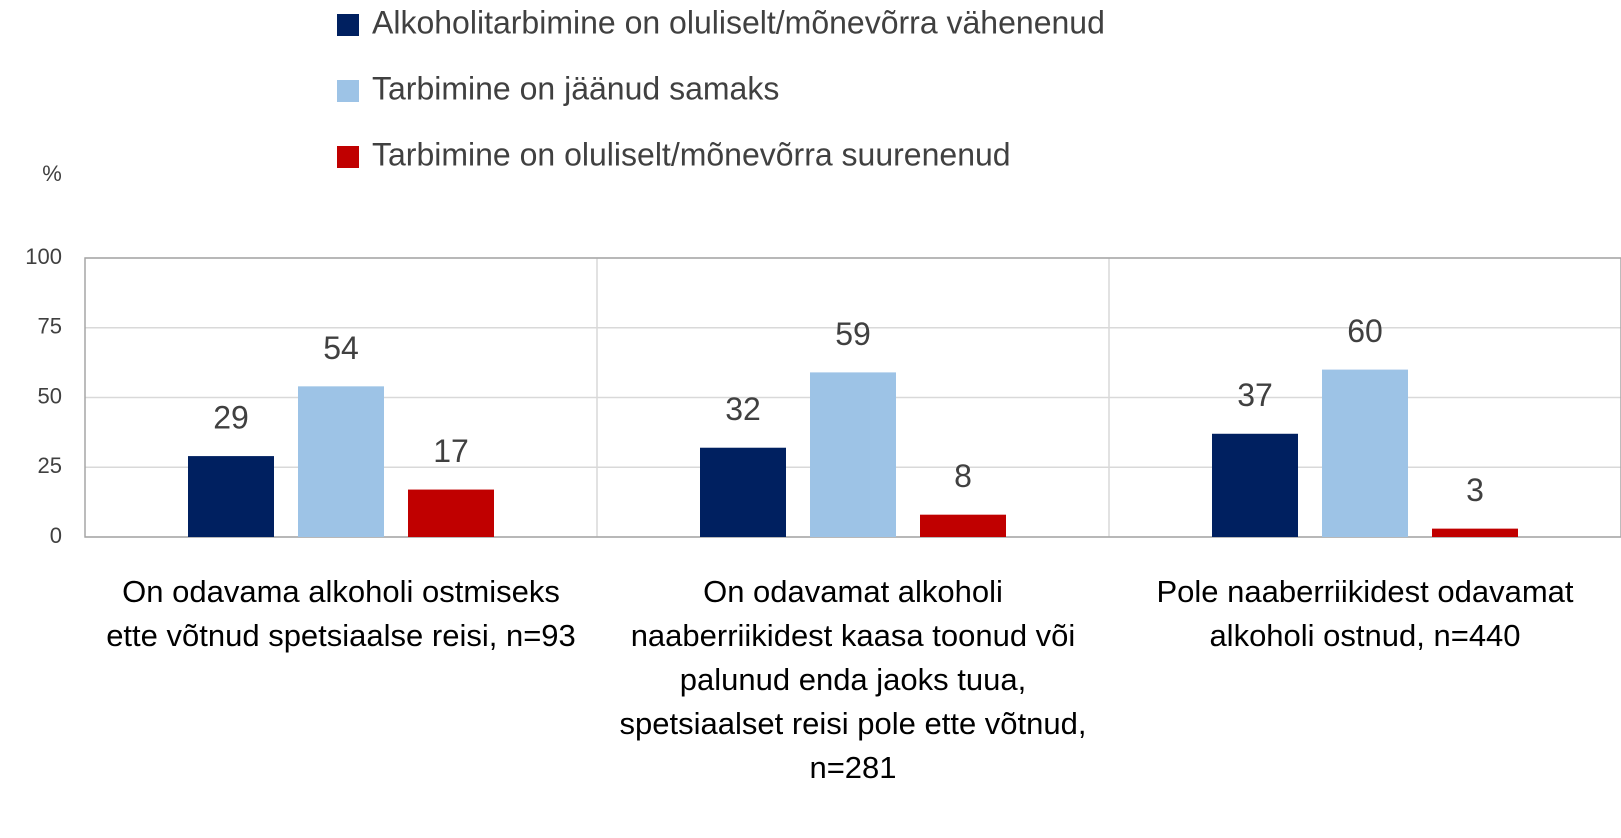 The image size is (1621, 838). Describe the element at coordinates (1255, 395) in the screenshot. I see `data-label: 37` at that location.